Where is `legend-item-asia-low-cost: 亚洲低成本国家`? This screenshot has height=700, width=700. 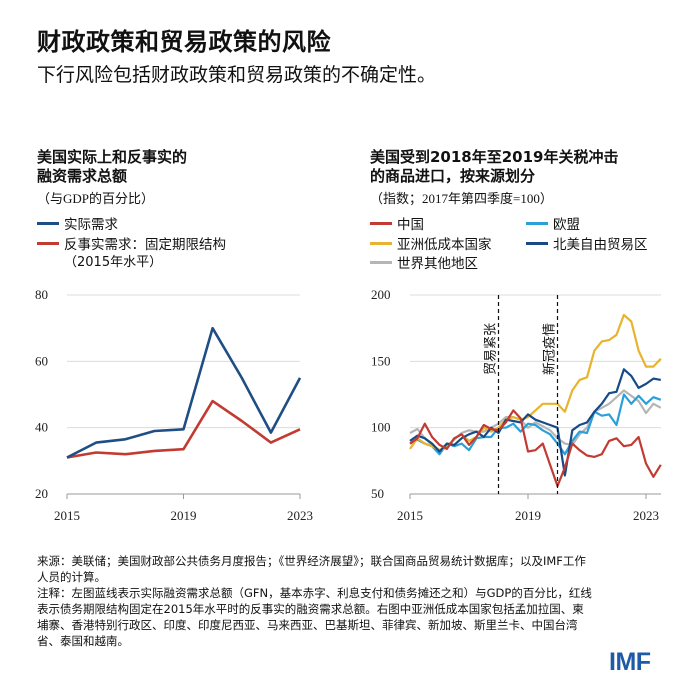
legend-item-asia-low-cost: 亚洲低成本国家 is located at coordinates (431, 243).